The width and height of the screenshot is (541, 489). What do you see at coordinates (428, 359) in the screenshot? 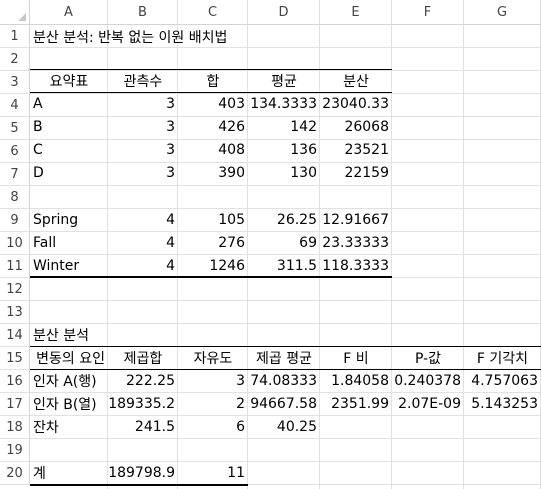
I see `anova-header-cell: P-값` at bounding box center [428, 359].